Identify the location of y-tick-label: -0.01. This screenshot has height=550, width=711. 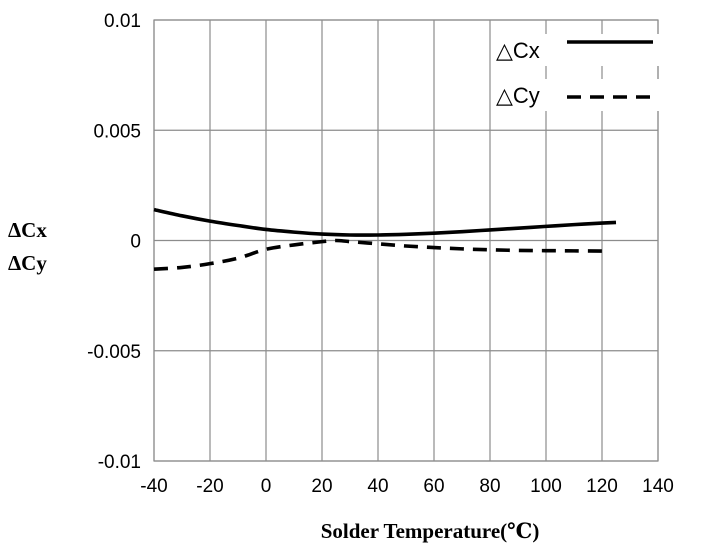
(119, 462).